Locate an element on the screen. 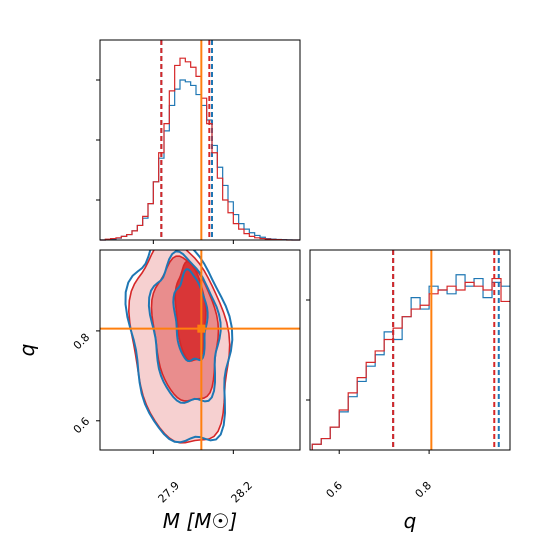  joint-M-q-panel is located at coordinates (198, 351).